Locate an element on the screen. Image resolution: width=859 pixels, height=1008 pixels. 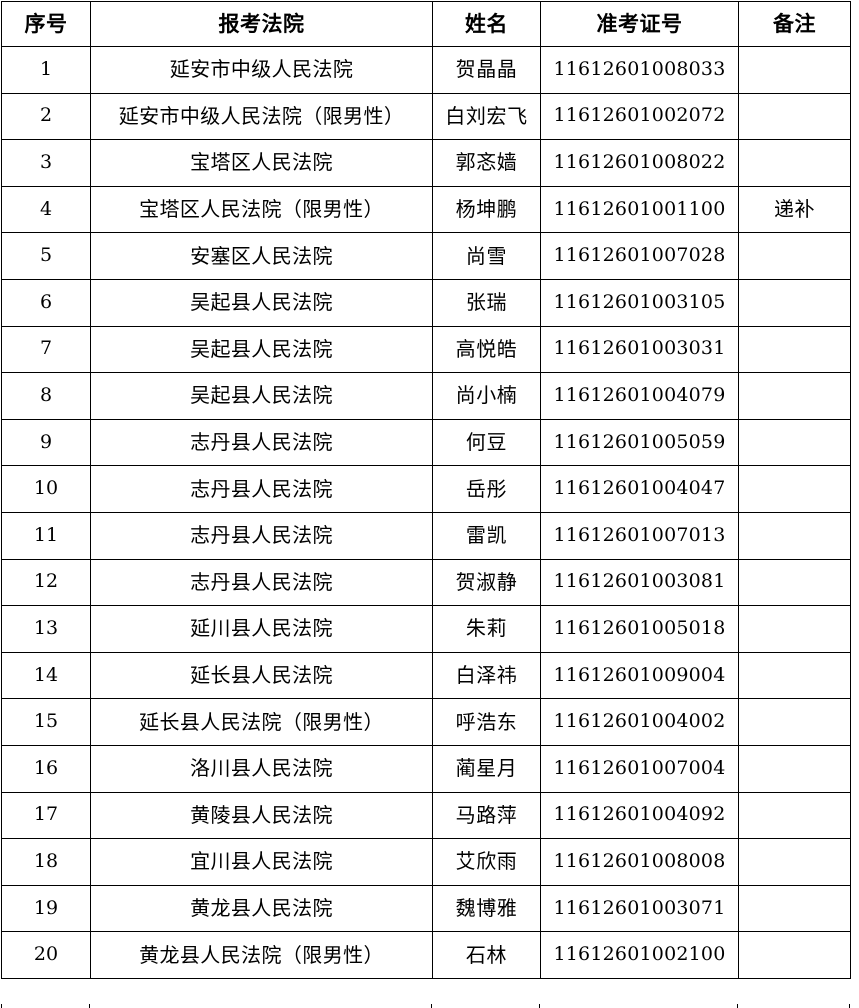
cell-index: 3 is located at coordinates (46, 163).